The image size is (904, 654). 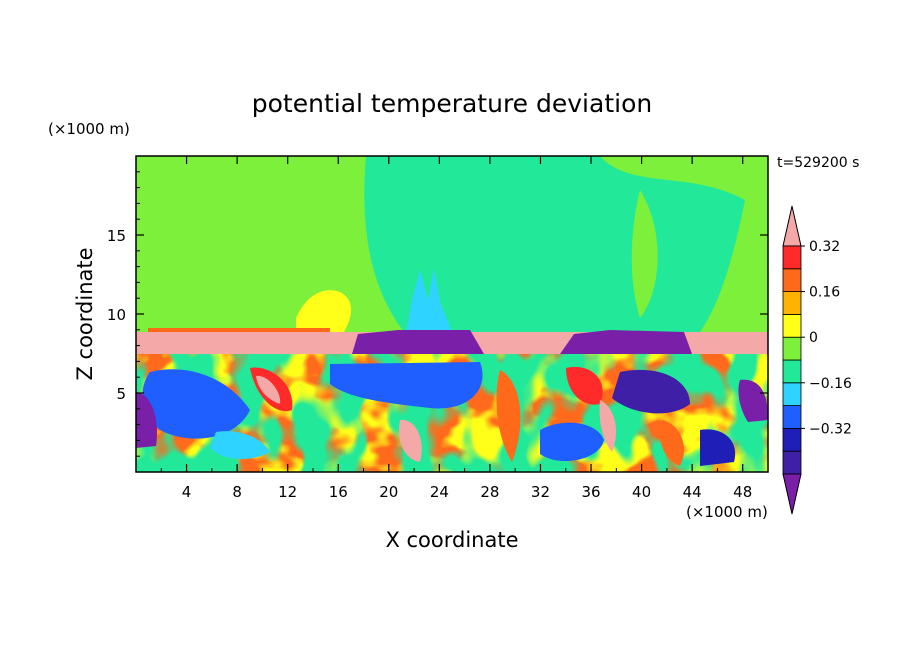 I want to click on x-tick-label: 20, so click(x=388, y=492).